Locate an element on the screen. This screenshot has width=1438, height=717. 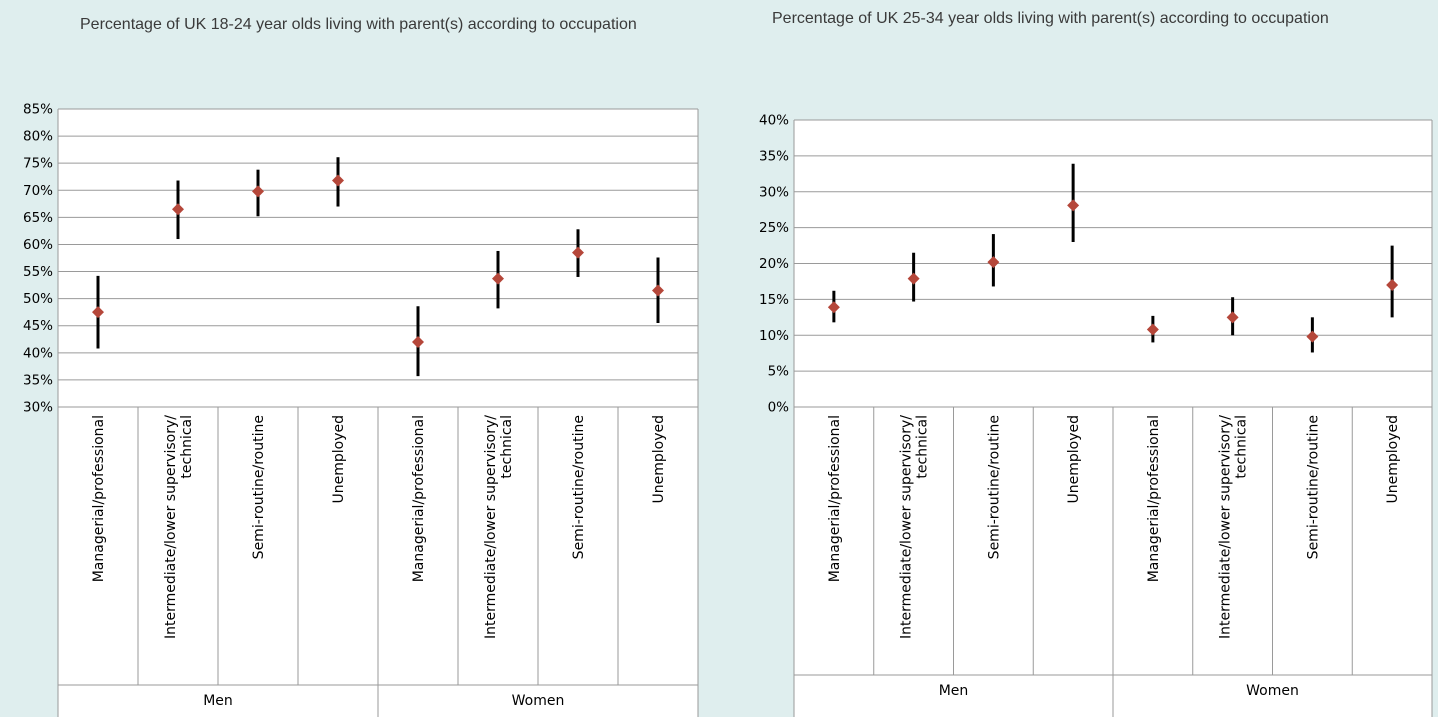
y-tick-label: 75% is located at coordinates (38, 164).